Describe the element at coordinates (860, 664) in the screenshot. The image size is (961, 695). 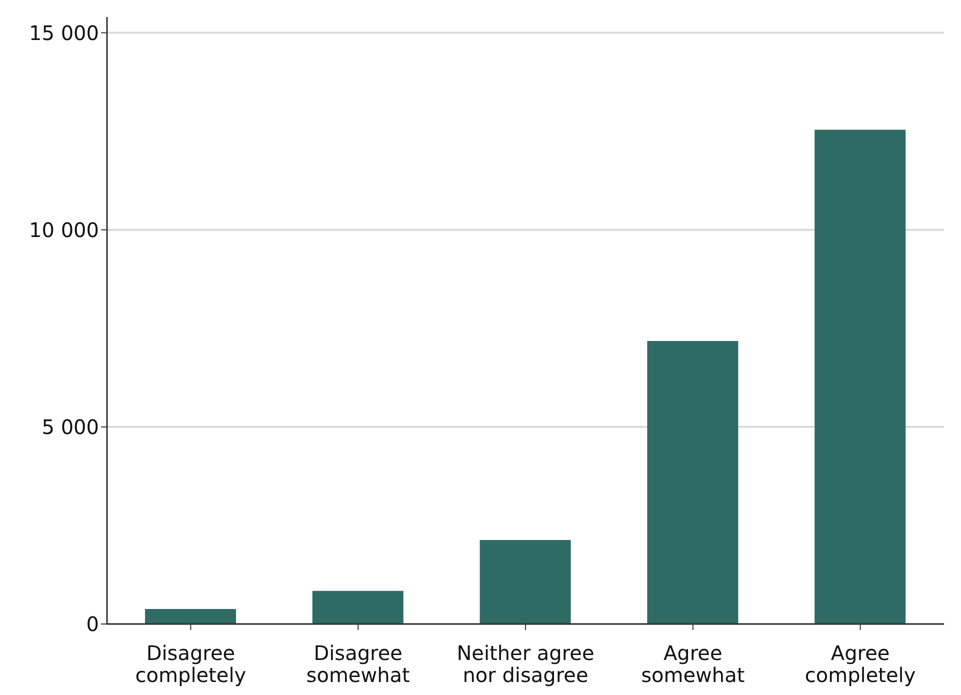
I see `x-tick-label: Agree completely` at that location.